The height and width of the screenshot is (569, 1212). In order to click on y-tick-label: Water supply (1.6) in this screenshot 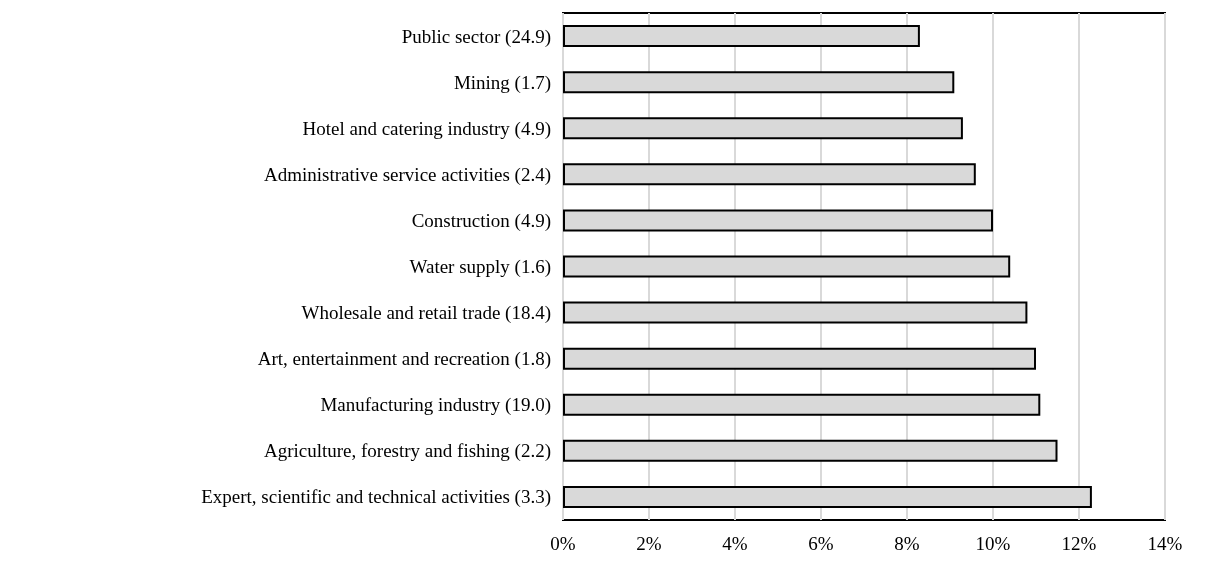, I will do `click(480, 267)`.